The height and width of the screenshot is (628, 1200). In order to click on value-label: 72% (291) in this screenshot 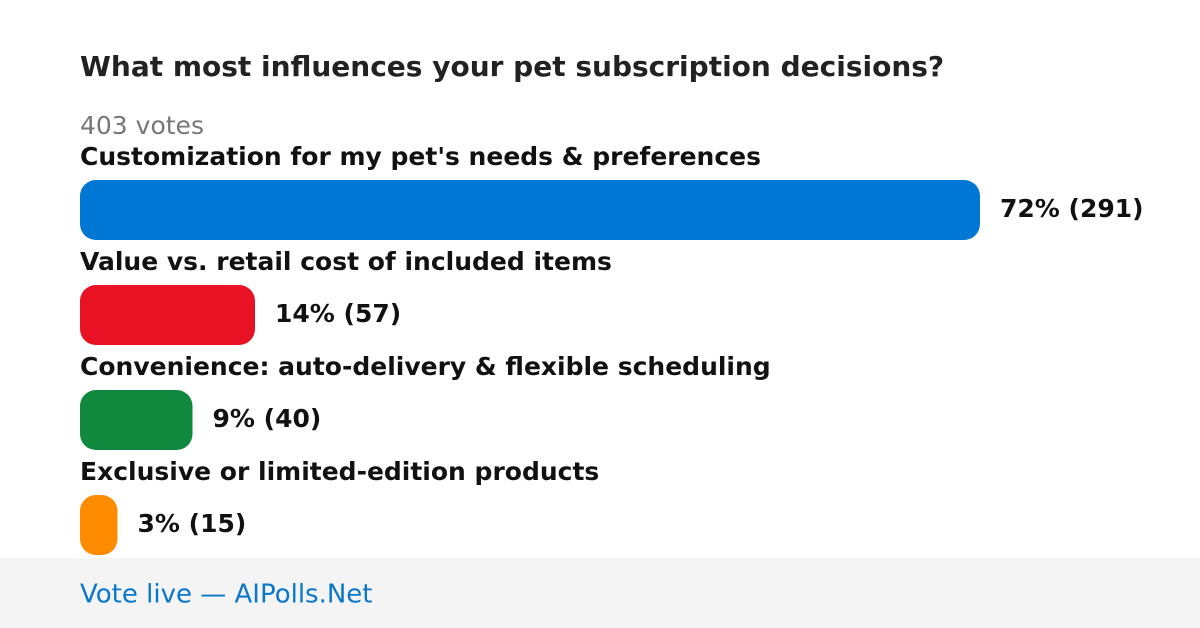, I will do `click(1072, 208)`.